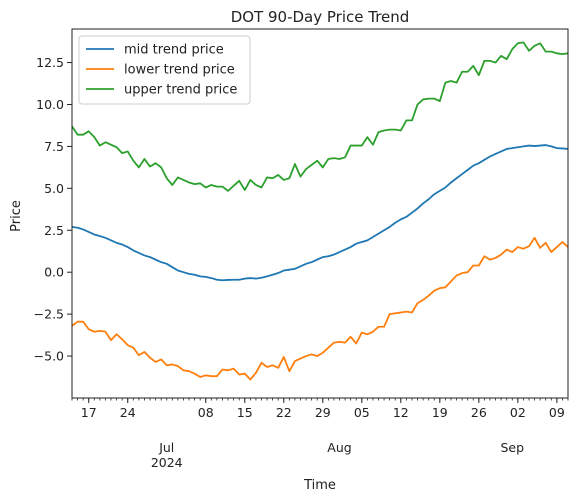  I want to click on x-tick-label: 29, so click(323, 412).